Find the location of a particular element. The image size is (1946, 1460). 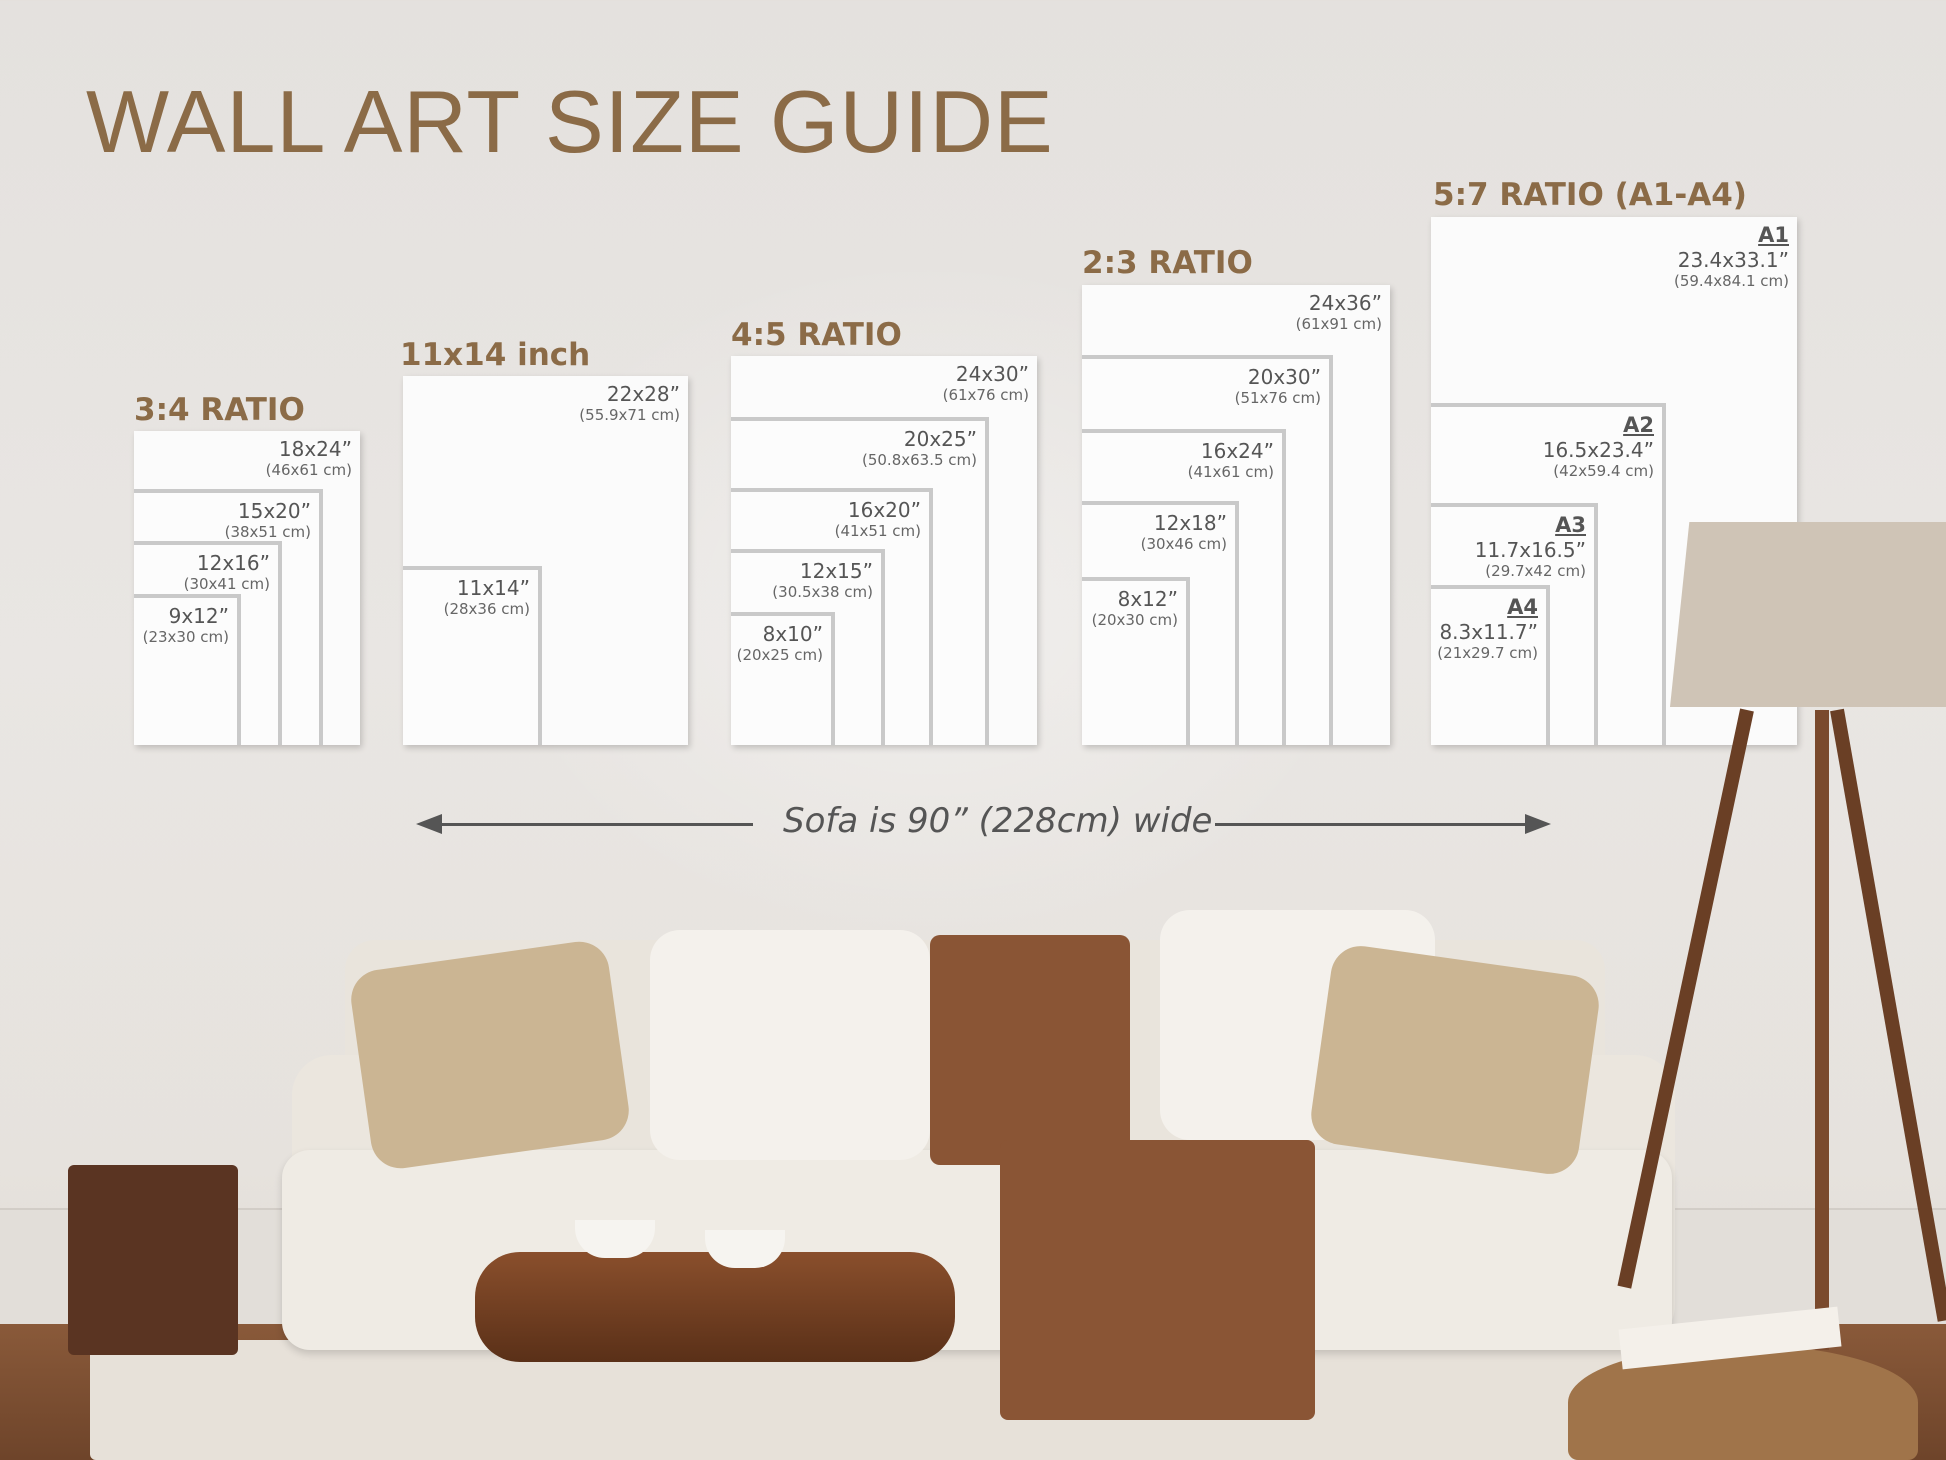

size-label: 11x14” (28x36 cm) is located at coordinates (487, 597).